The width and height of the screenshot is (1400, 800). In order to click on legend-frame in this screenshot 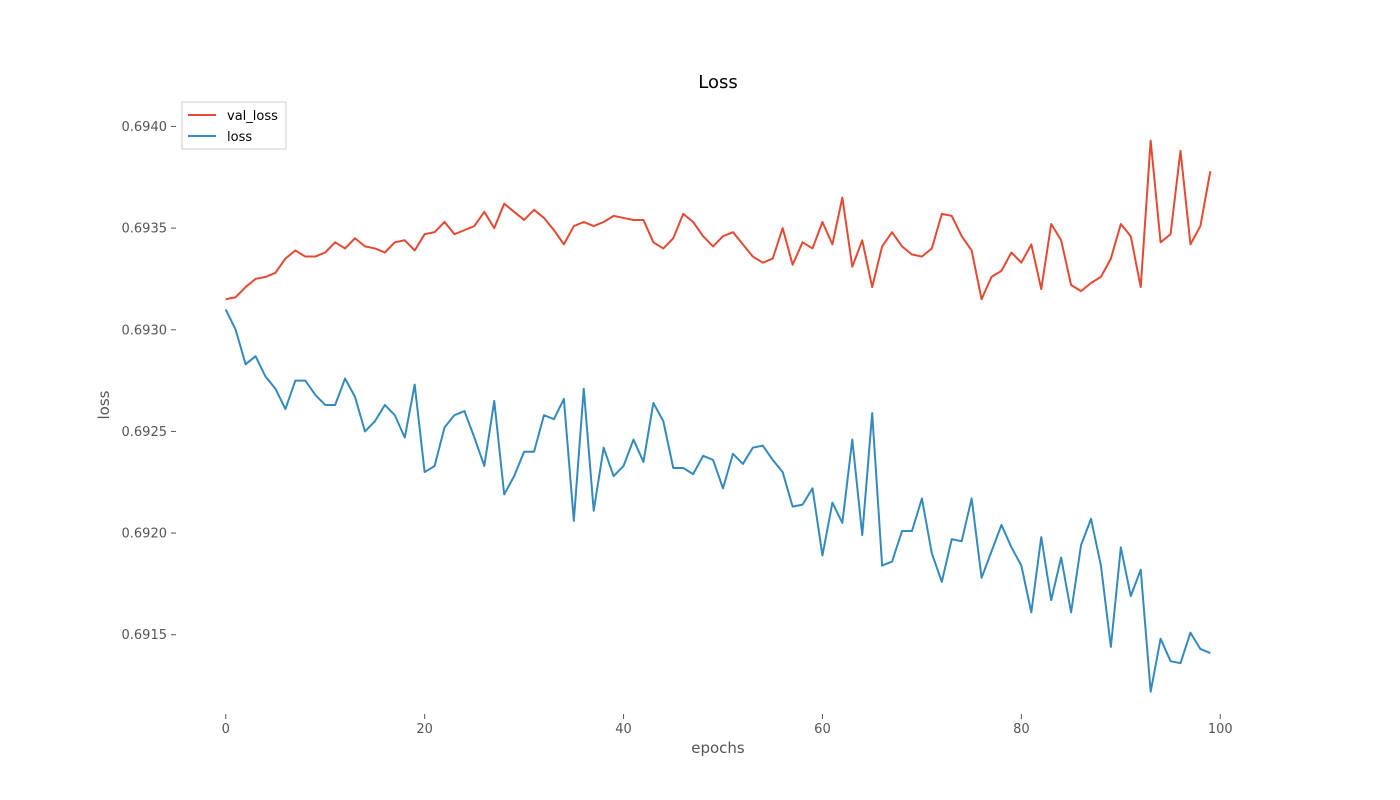, I will do `click(234, 125)`.